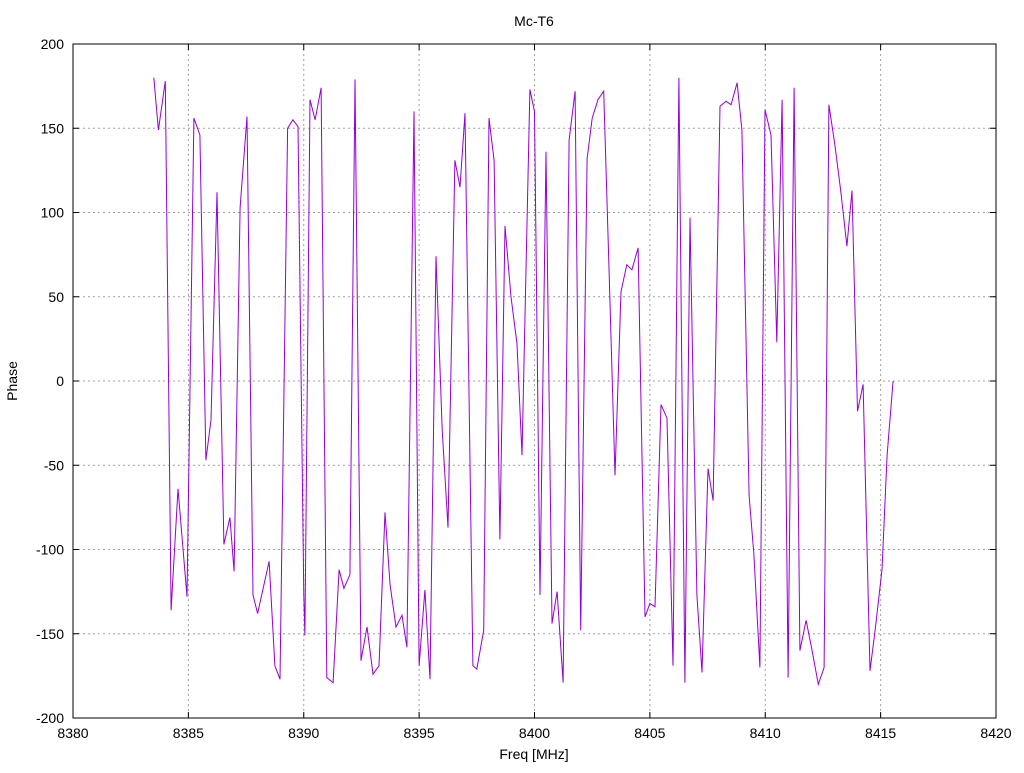 The width and height of the screenshot is (1024, 773). Describe the element at coordinates (54, 465) in the screenshot. I see `y-tick-label: -50` at that location.